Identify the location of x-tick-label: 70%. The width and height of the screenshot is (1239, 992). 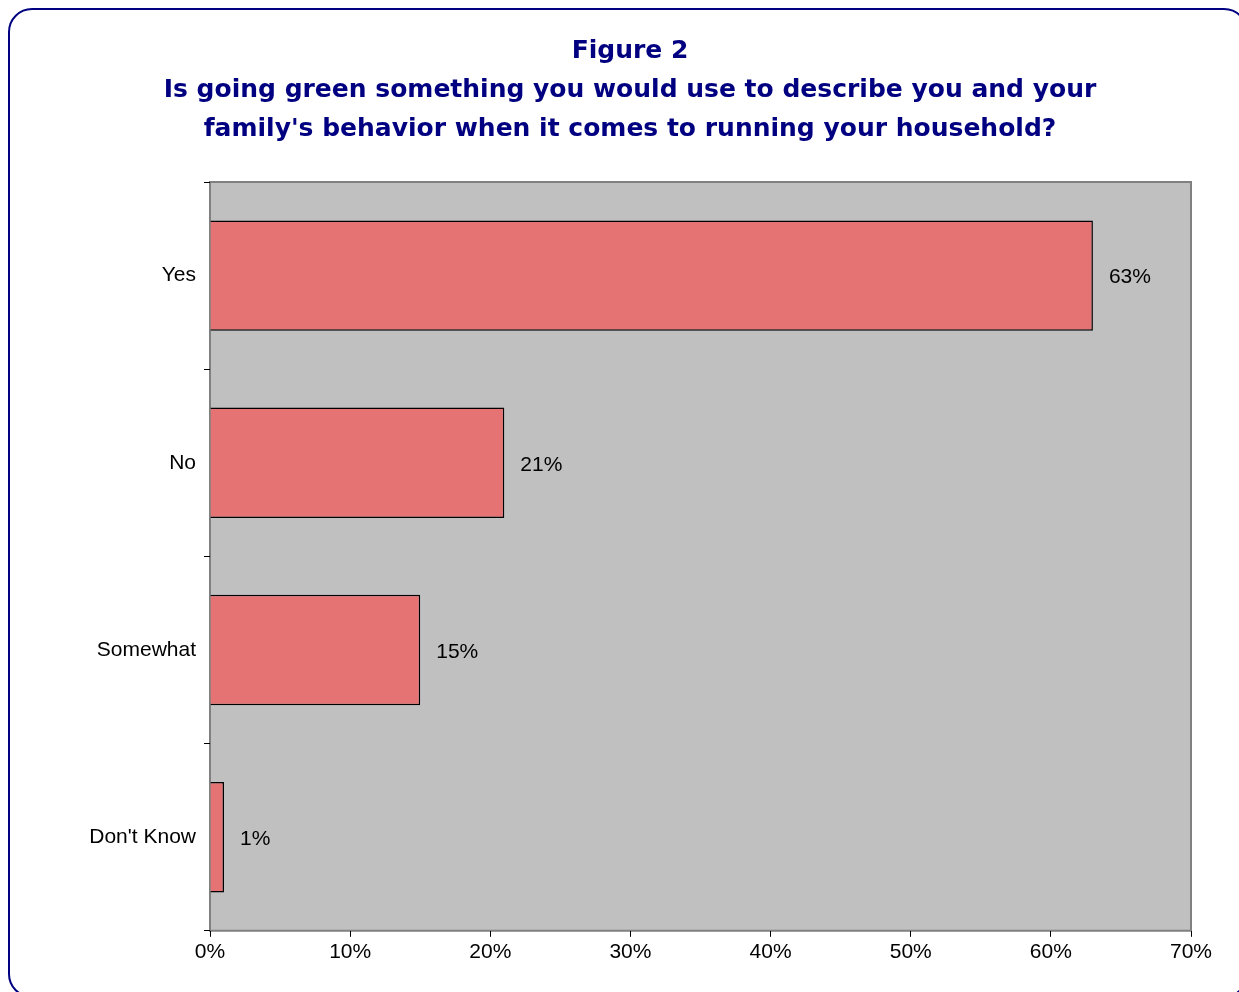
(1191, 951).